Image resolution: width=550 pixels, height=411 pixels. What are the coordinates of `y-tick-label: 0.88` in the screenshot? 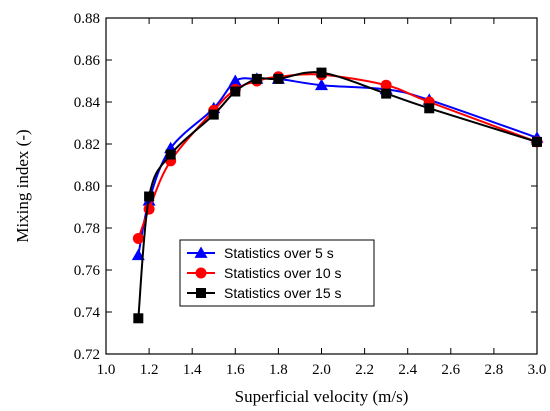 It's located at (87, 19).